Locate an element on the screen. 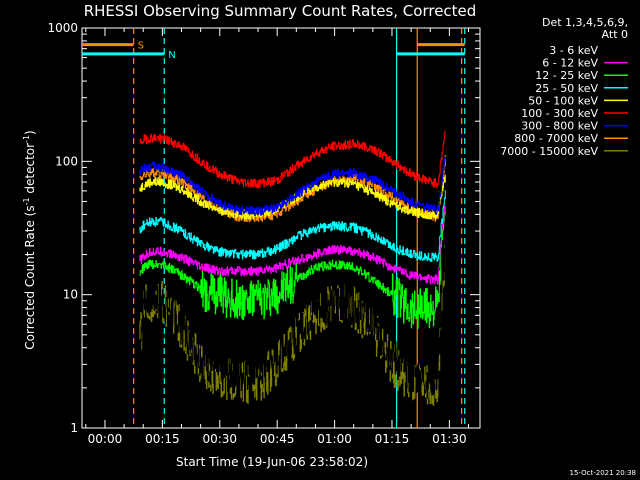 Image resolution: width=640 pixels, height=480 pixels. y-axis-label: Corrected Count Rate (s-1 detector-1) is located at coordinates (29, 239).